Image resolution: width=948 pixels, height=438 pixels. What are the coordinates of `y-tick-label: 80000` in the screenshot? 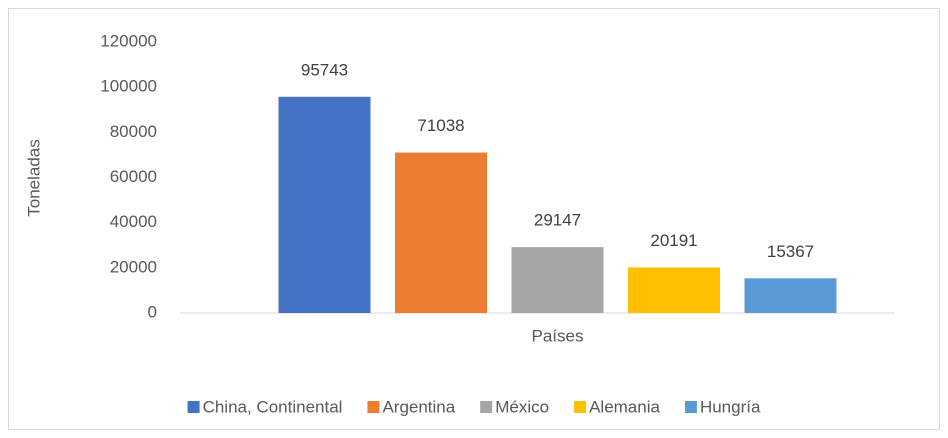 It's located at (133, 131).